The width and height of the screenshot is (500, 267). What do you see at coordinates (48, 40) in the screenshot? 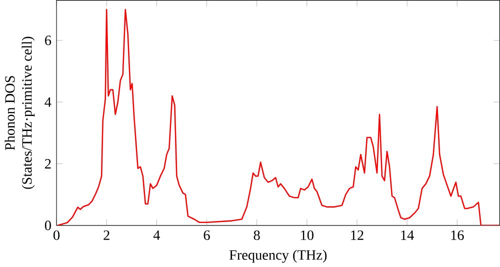
I see `y-tick-label: 6` at bounding box center [48, 40].